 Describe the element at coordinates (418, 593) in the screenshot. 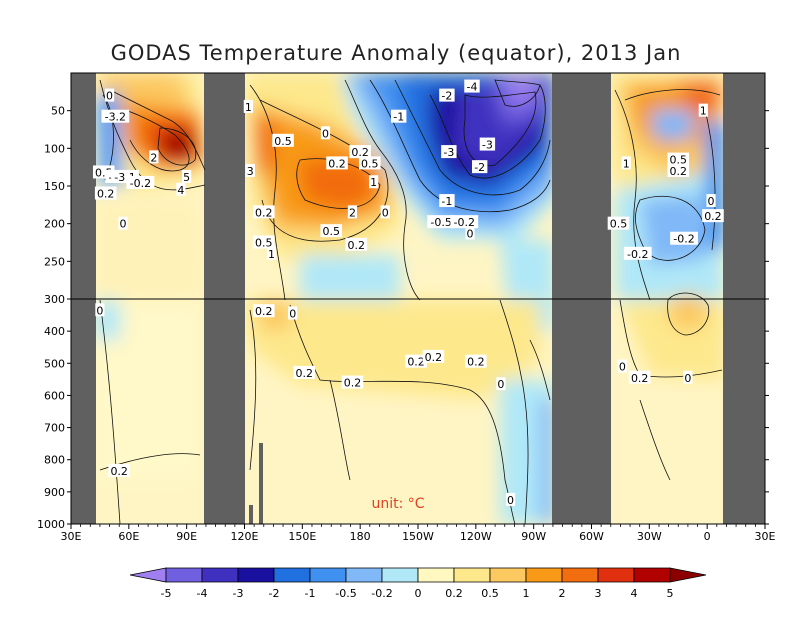

I see `colorbar-label: 0` at that location.